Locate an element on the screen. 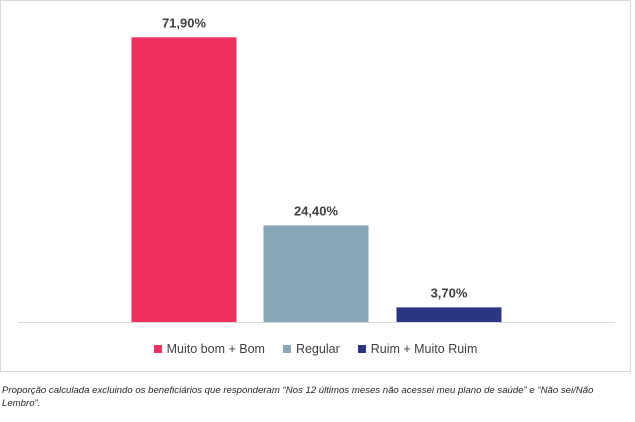  data-label-0: 71,90% is located at coordinates (184, 22).